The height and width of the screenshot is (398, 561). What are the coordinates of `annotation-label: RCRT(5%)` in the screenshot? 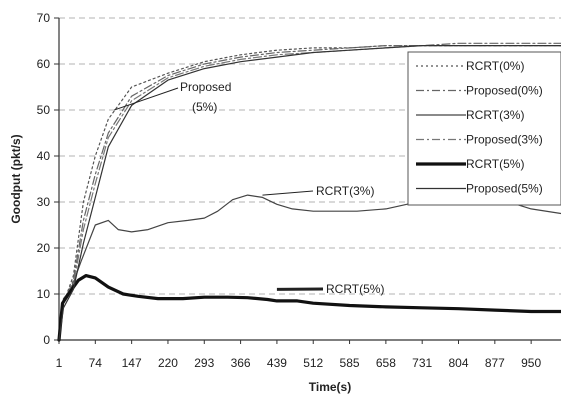 It's located at (355, 289).